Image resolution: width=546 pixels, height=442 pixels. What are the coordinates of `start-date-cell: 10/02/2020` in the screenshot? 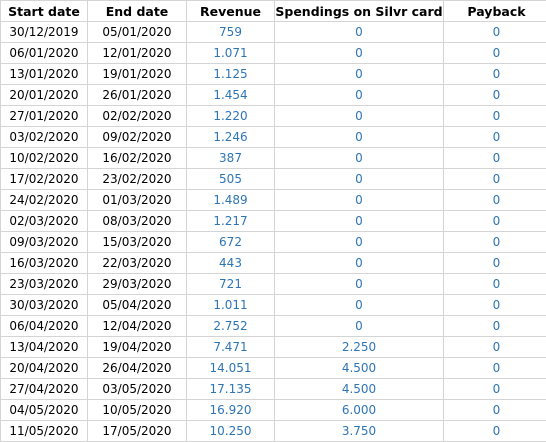 It's located at (44, 158).